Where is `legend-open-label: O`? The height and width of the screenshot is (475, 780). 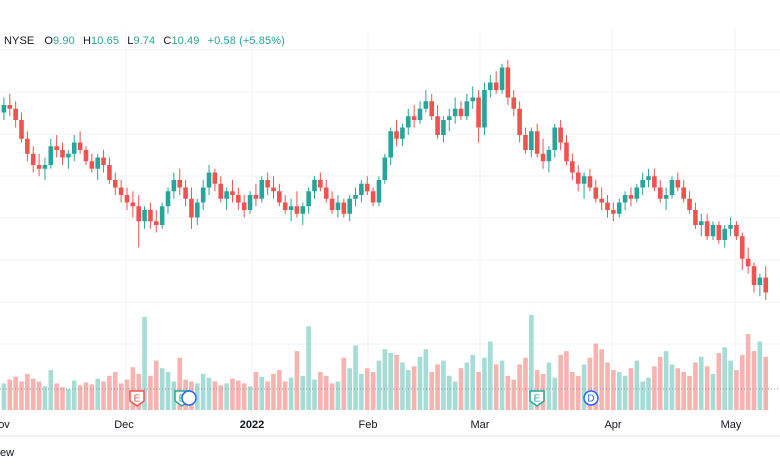 legend-open-label: O is located at coordinates (49, 41).